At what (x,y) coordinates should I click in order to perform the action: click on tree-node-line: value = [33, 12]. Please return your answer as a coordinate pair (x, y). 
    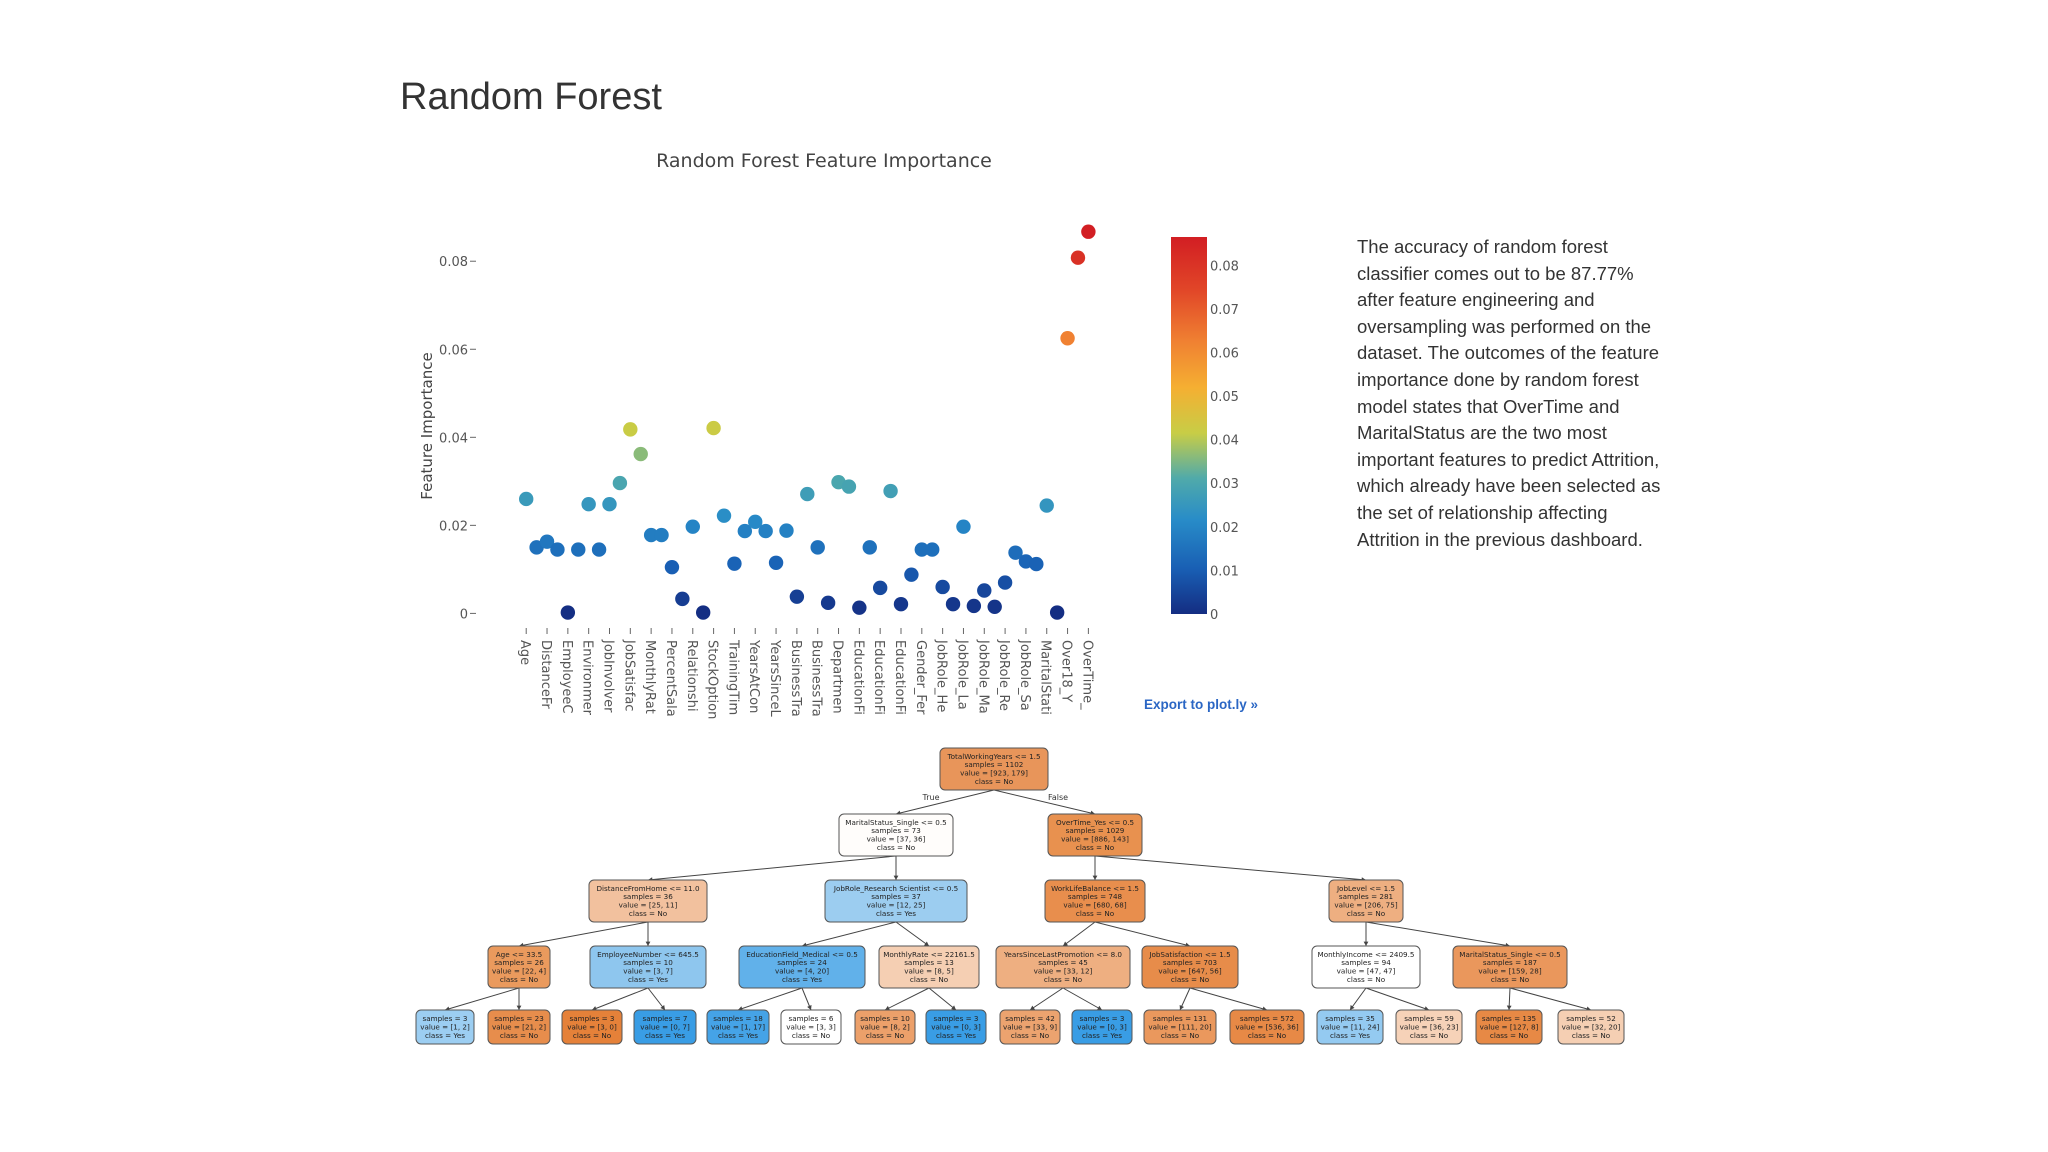
    Looking at the image, I should click on (1063, 971).